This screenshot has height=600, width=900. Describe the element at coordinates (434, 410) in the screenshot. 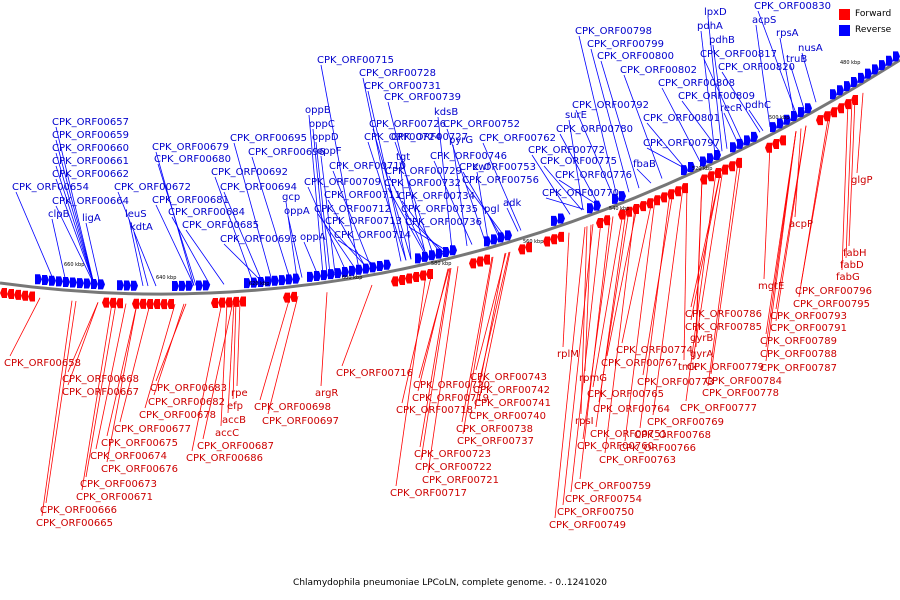

I see `forward-gene-label: CPK_ORF00718` at that location.